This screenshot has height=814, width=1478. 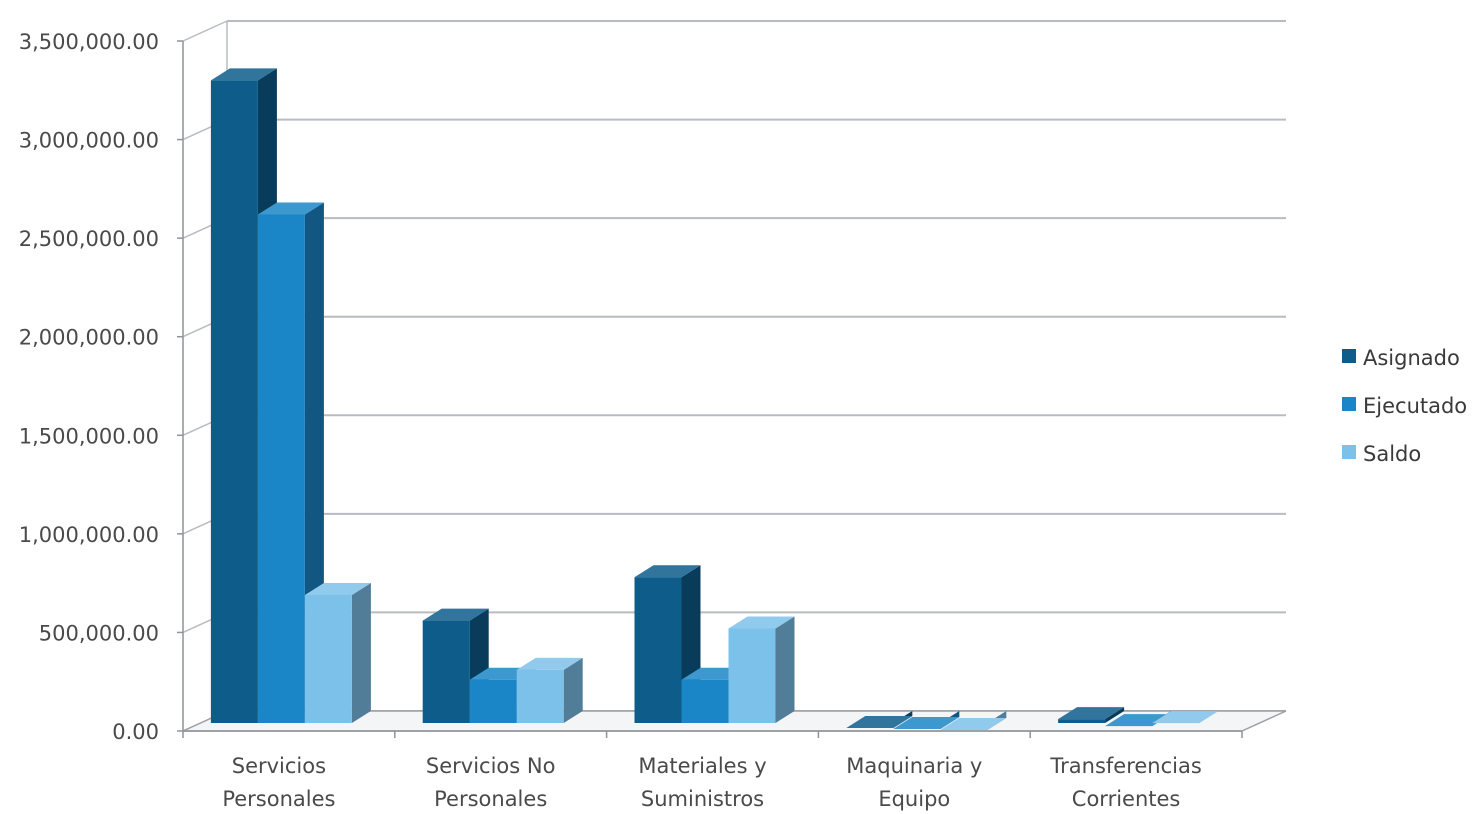 What do you see at coordinates (205, 31) in the screenshot?
I see `gridline-side` at bounding box center [205, 31].